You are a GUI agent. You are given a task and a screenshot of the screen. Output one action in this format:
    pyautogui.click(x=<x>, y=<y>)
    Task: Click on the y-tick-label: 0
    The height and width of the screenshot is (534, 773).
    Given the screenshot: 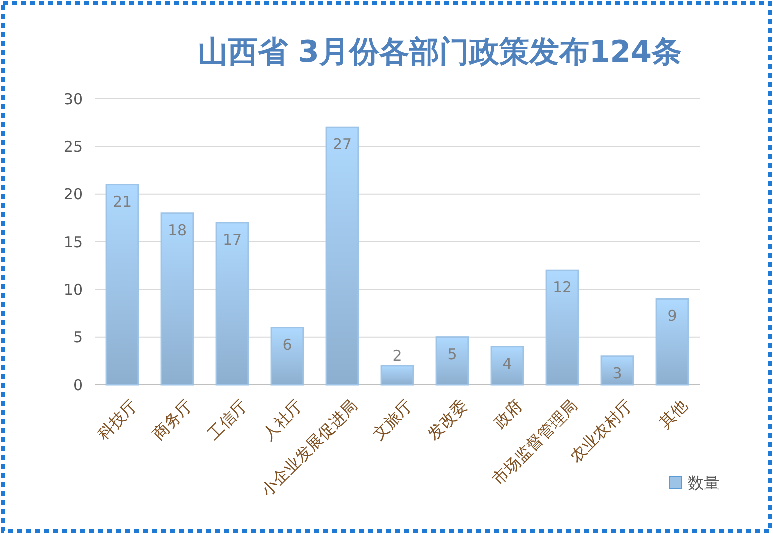 What is the action you would take?
    pyautogui.click(x=78, y=385)
    